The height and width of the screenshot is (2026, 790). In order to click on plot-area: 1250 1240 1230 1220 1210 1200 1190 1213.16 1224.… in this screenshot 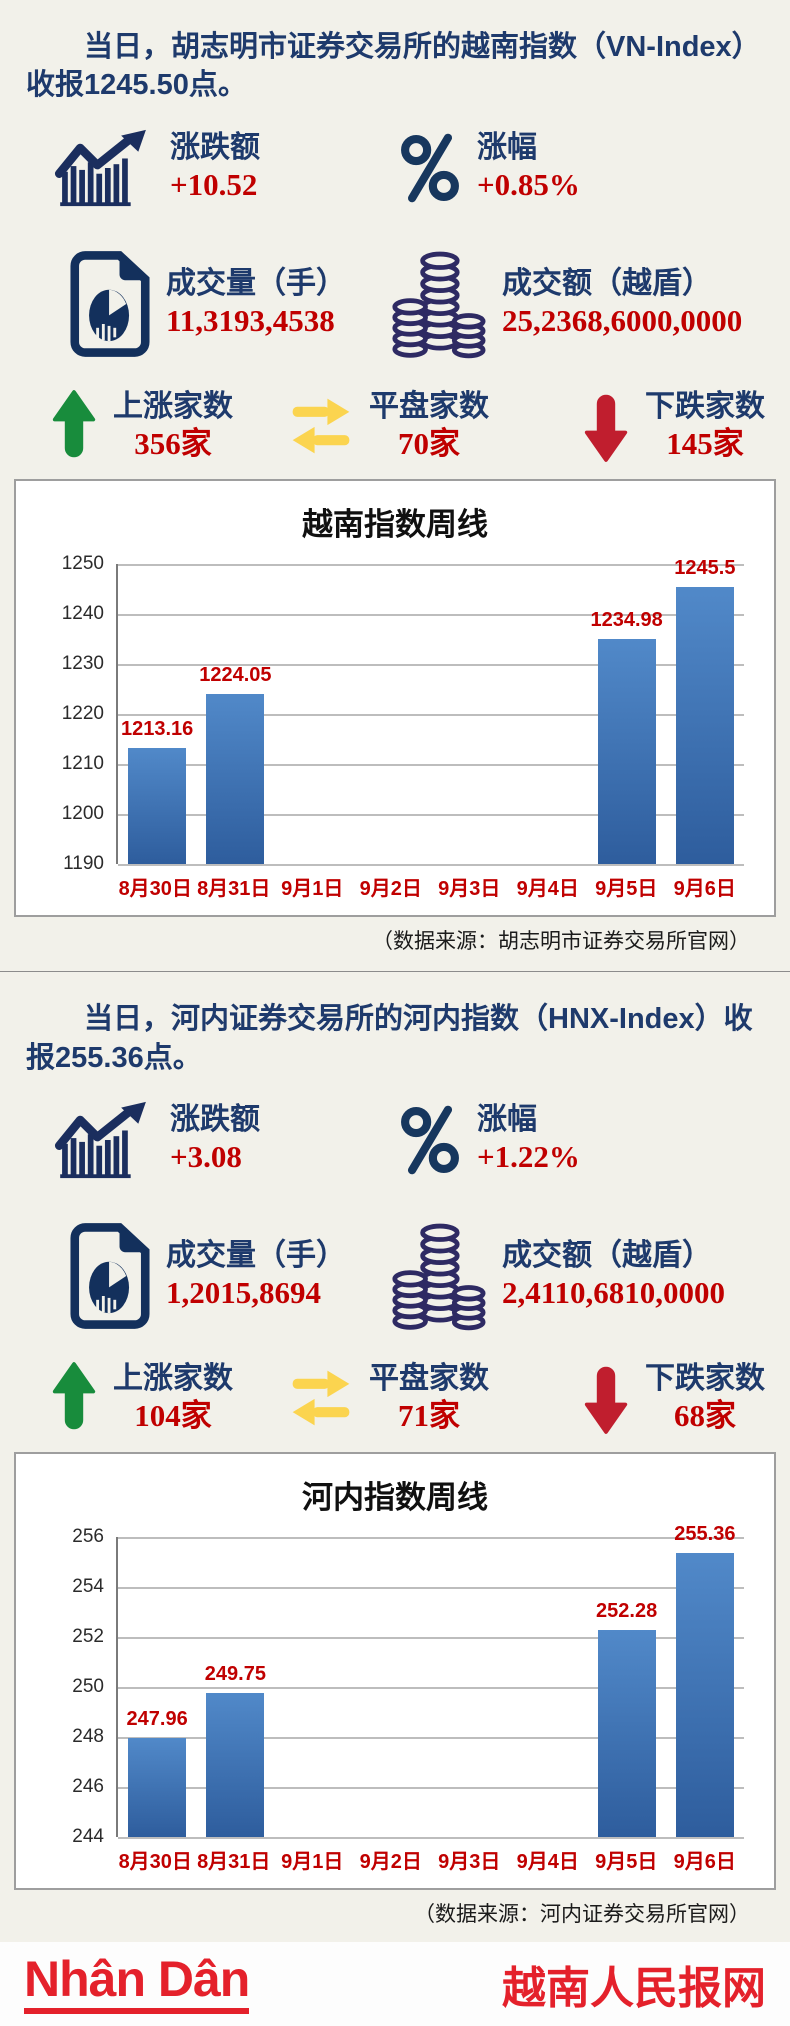, I will do `click(403, 713)`.